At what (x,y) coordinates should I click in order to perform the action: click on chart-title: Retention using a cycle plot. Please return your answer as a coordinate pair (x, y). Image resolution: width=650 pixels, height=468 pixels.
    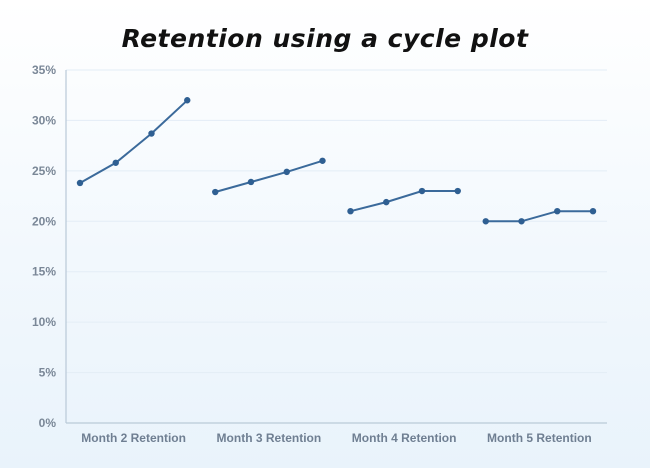
    Looking at the image, I should click on (325, 38).